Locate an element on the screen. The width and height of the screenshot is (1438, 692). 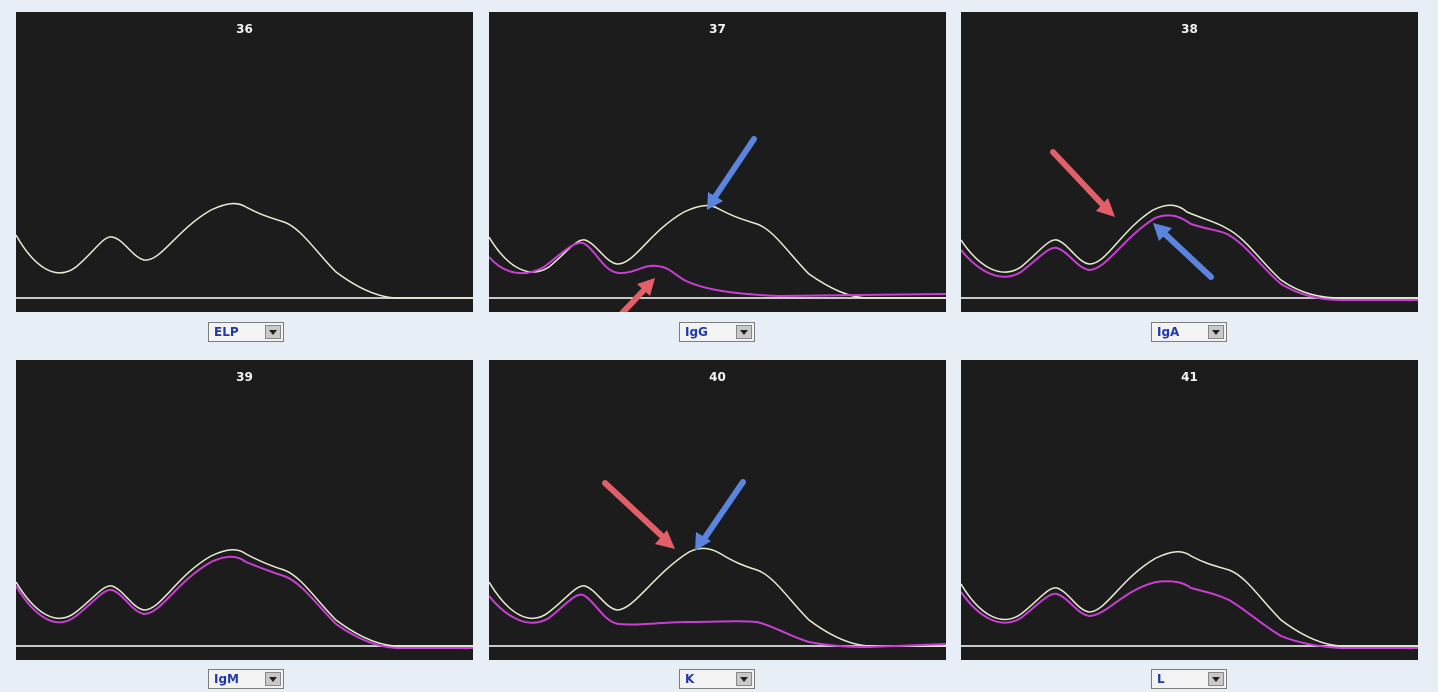
fraction-select-38: IgA is located at coordinates (1189, 332).